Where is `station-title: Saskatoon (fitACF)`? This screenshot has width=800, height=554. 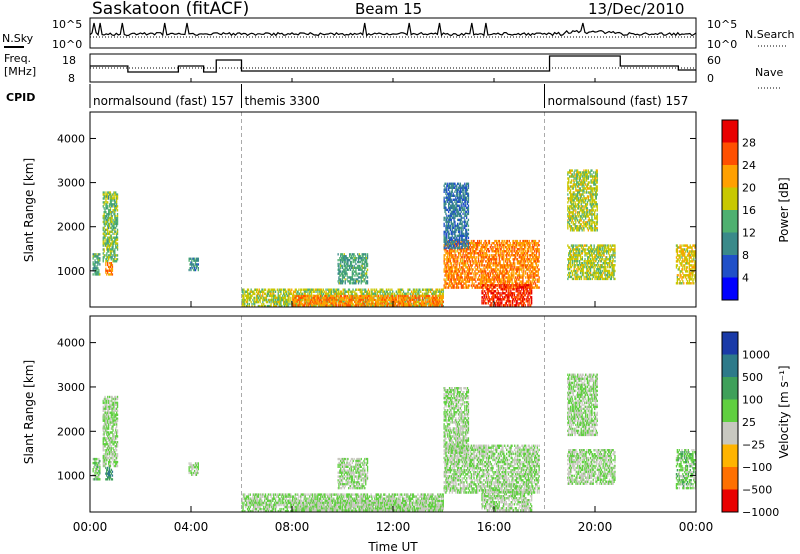
station-title: Saskatoon (fitACF) is located at coordinates (170, 9).